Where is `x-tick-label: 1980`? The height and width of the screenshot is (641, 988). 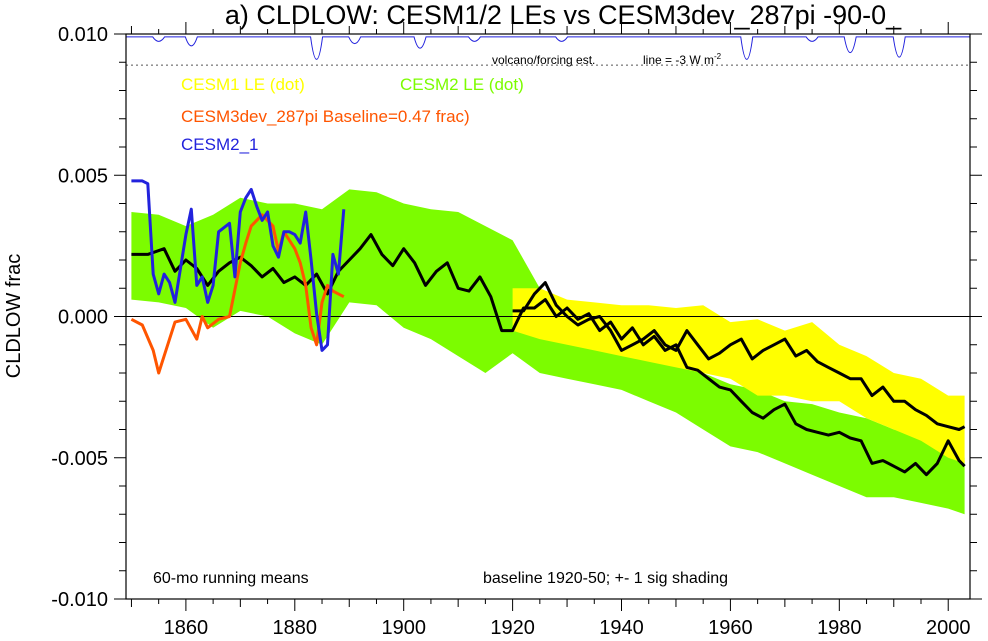 x-tick-label: 1980 is located at coordinates (839, 628).